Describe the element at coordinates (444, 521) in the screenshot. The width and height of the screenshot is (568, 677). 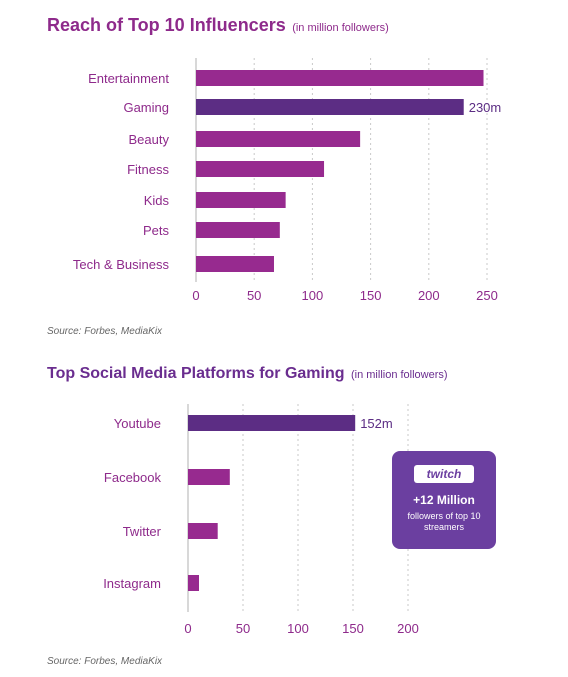
I see `twitch-description: followers of top 10 streamers` at that location.